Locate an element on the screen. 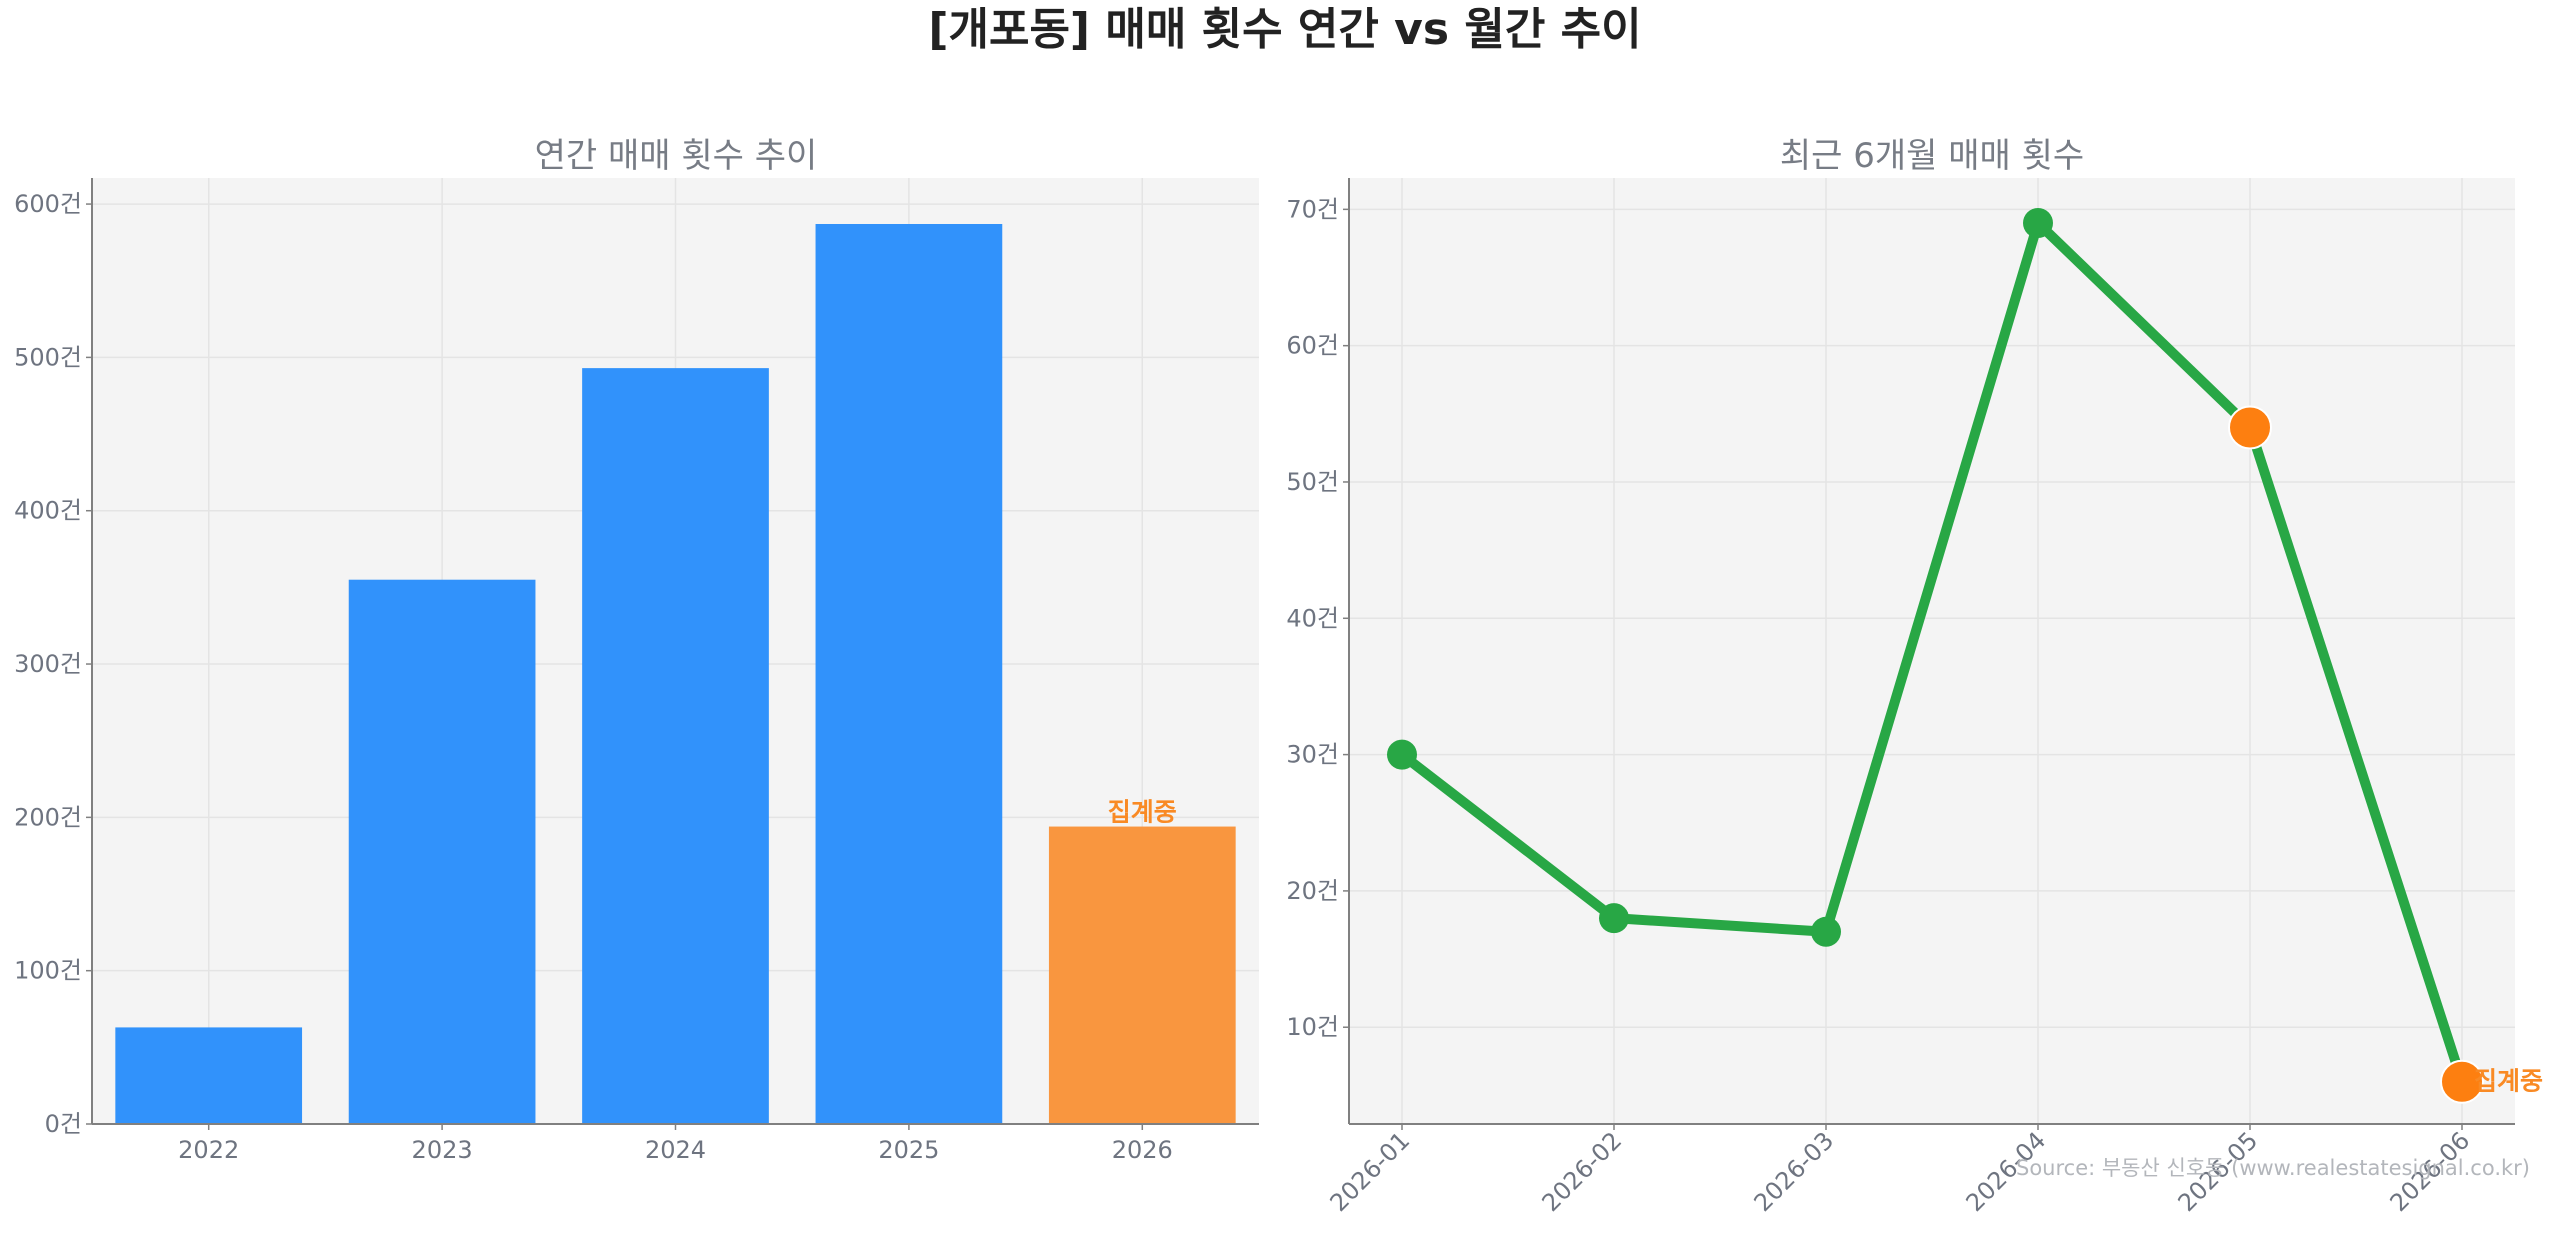 The image size is (2560, 1235). bar-2026 is located at coordinates (1142, 975).